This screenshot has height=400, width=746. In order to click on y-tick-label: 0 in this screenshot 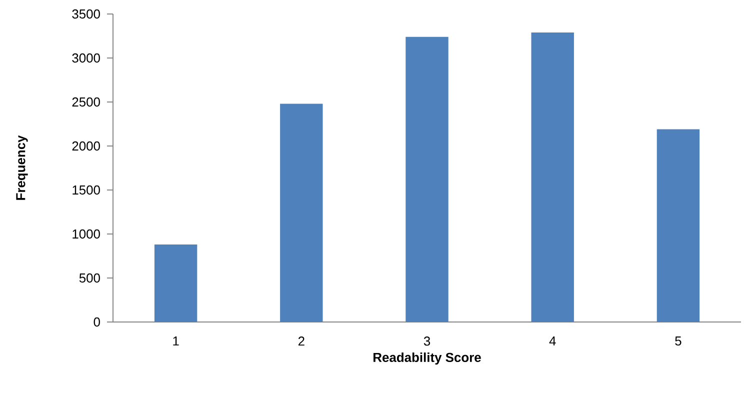, I will do `click(97, 322)`.